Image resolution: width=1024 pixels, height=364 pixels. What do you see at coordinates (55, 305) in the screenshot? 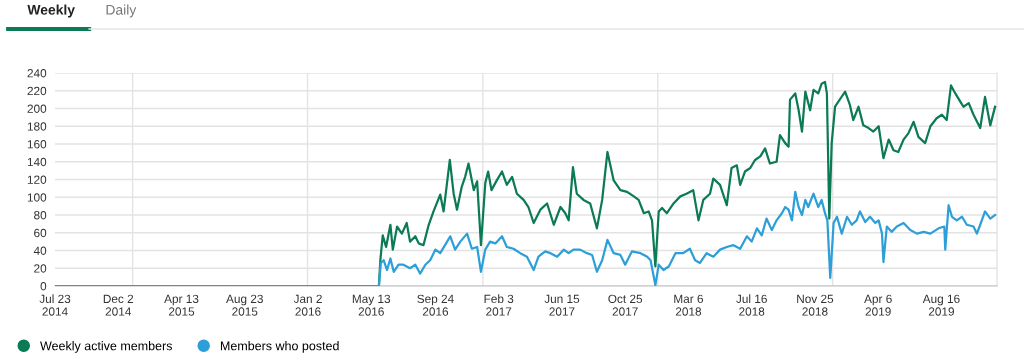
I see `x-tick-label: Jul 23 2014` at bounding box center [55, 305].